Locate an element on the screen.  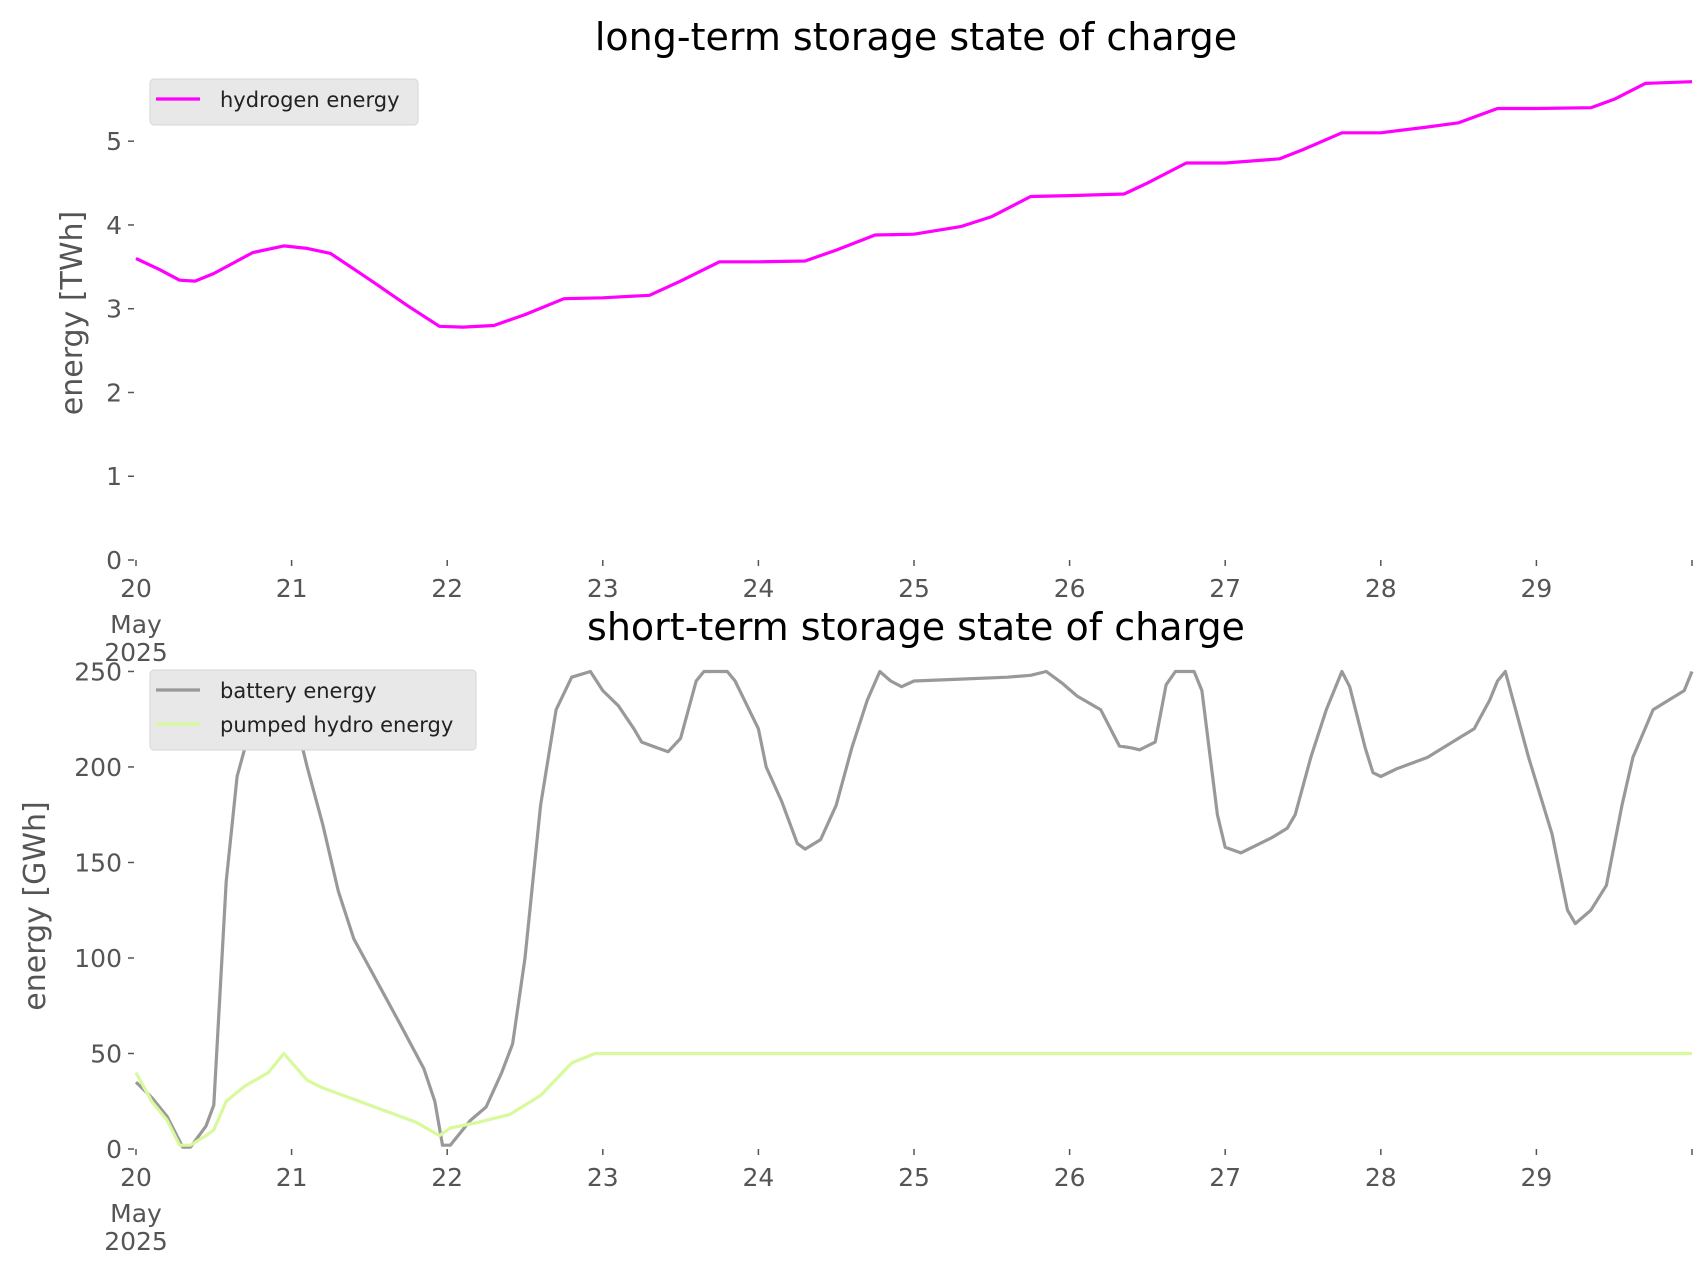
long-term-x-tick-label: 29 is located at coordinates (1536, 588).